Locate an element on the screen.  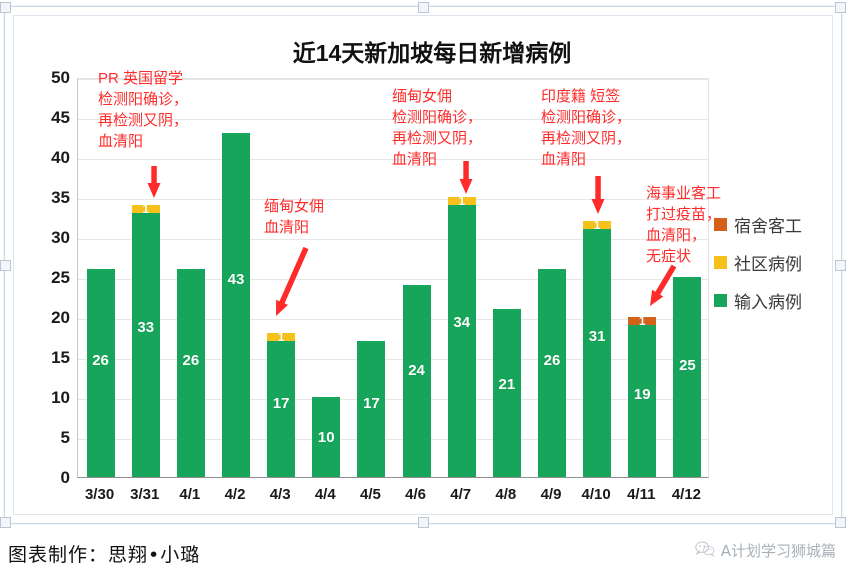
x-axis-tick-label: 4/5 is located at coordinates (370, 494).